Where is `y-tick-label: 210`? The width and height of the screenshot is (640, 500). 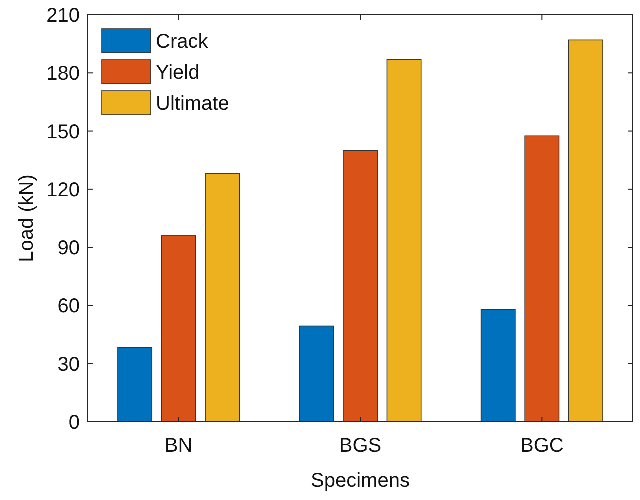 y-tick-label: 210 is located at coordinates (63, 16).